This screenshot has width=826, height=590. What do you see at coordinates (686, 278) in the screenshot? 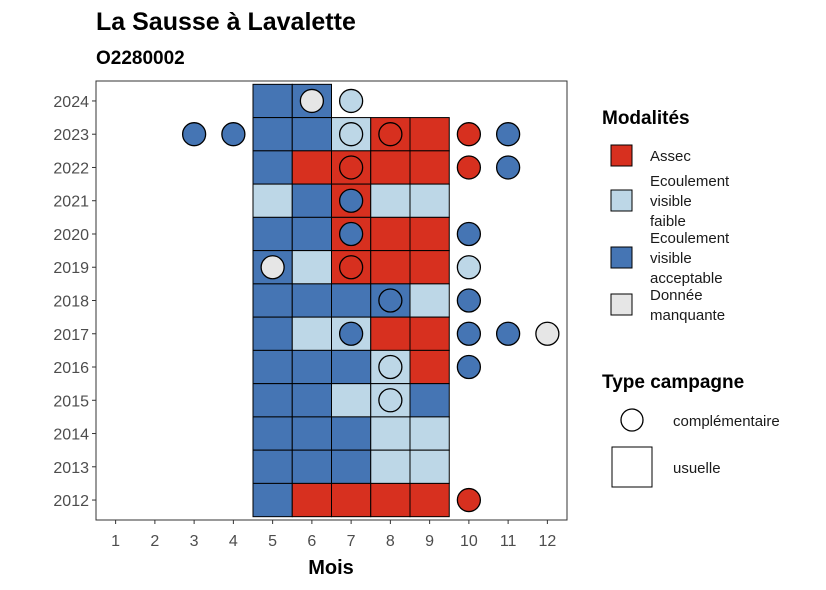
I see `legend-label: acceptable` at bounding box center [686, 278].